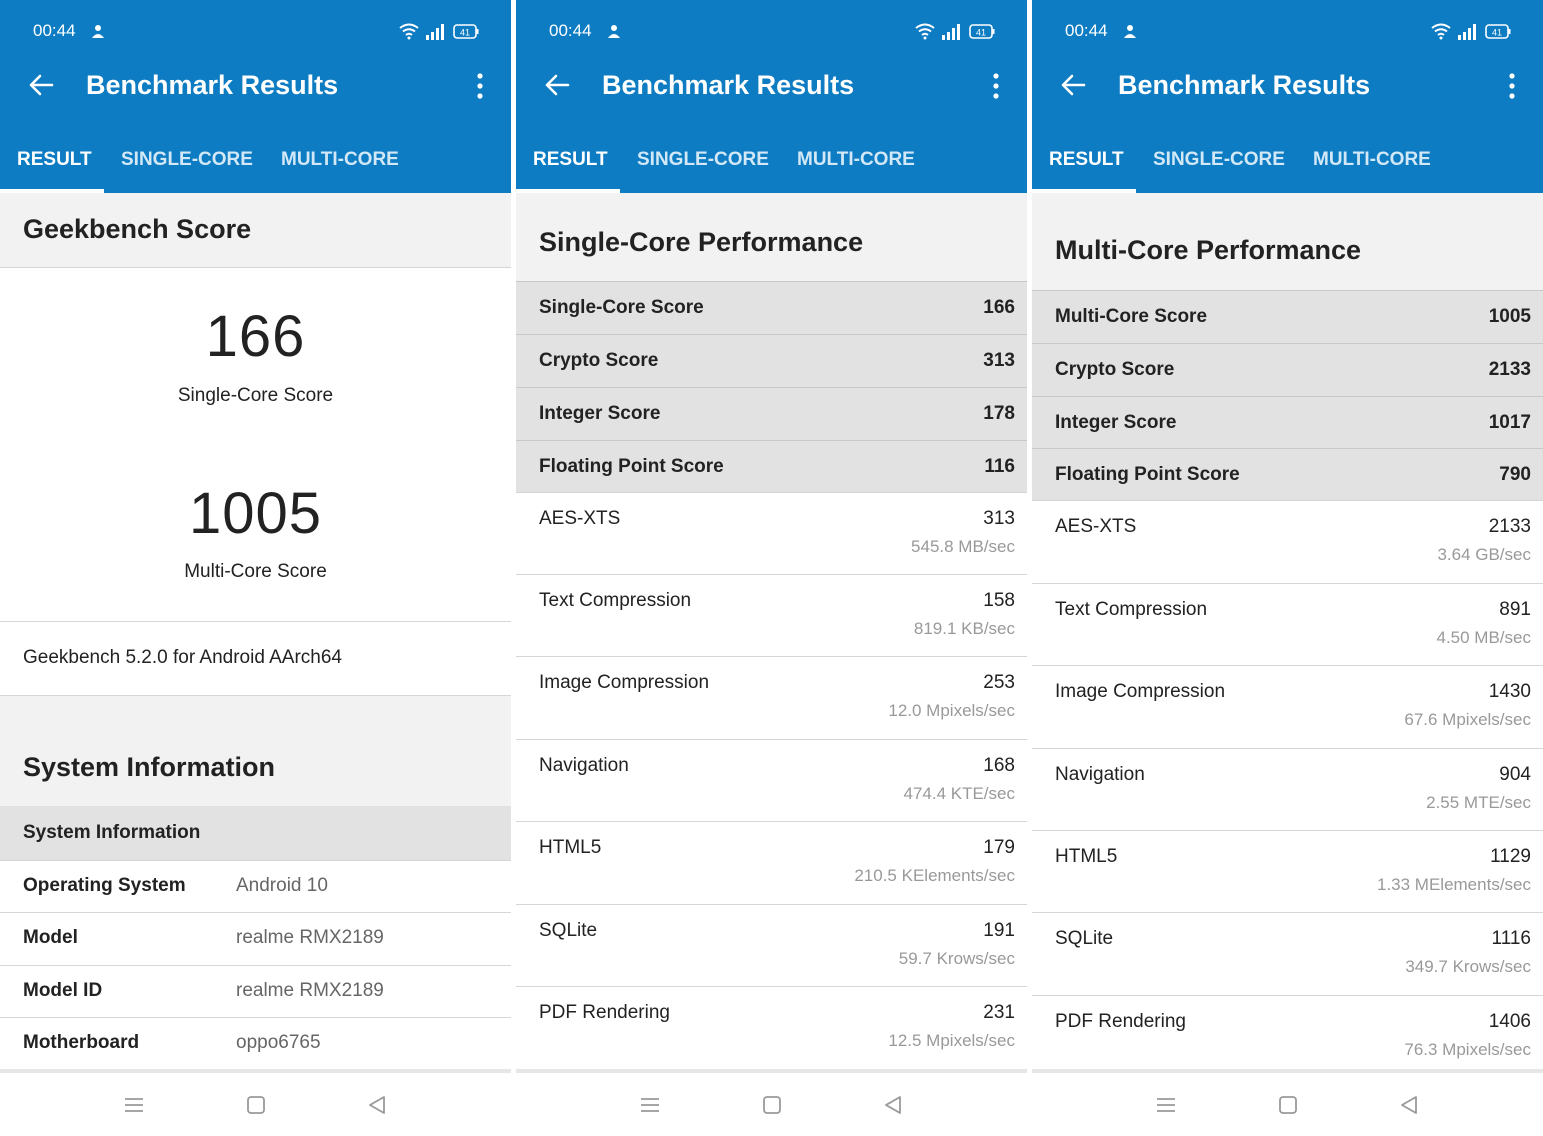 Image resolution: width=1543 pixels, height=1136 pixels. What do you see at coordinates (771, 862) in the screenshot?
I see `benchmark-row: HTML5 179 210.5 KElements/sec` at bounding box center [771, 862].